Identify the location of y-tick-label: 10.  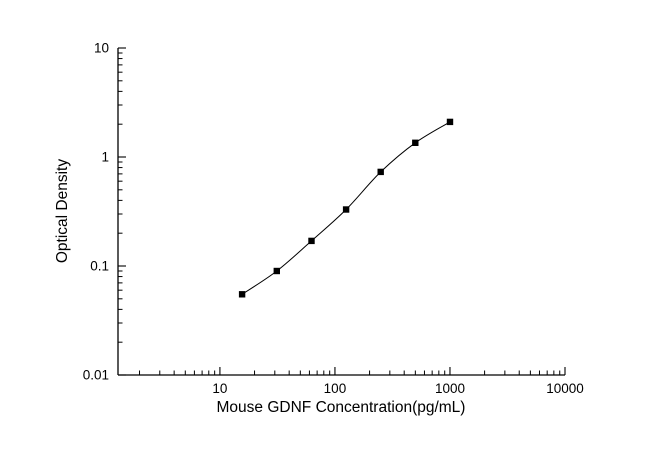
(101, 48).